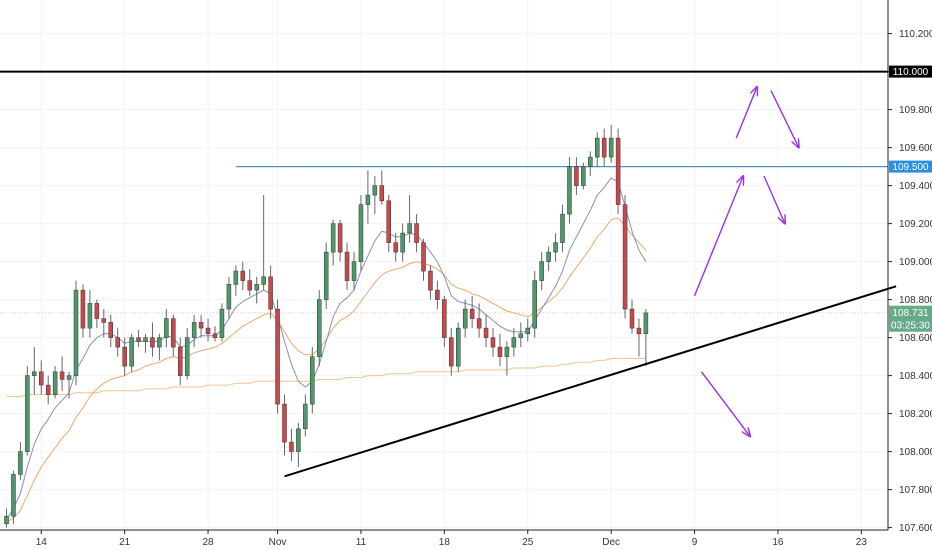 This screenshot has width=932, height=550. I want to click on countdown-label: 03:25:30, so click(910, 326).